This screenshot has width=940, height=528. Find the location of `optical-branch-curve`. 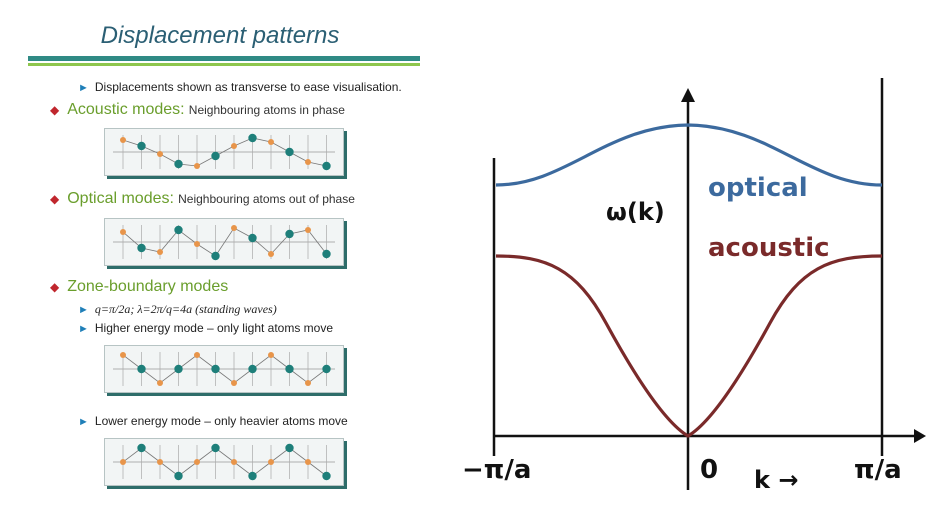

optical-branch-curve is located at coordinates (689, 155).